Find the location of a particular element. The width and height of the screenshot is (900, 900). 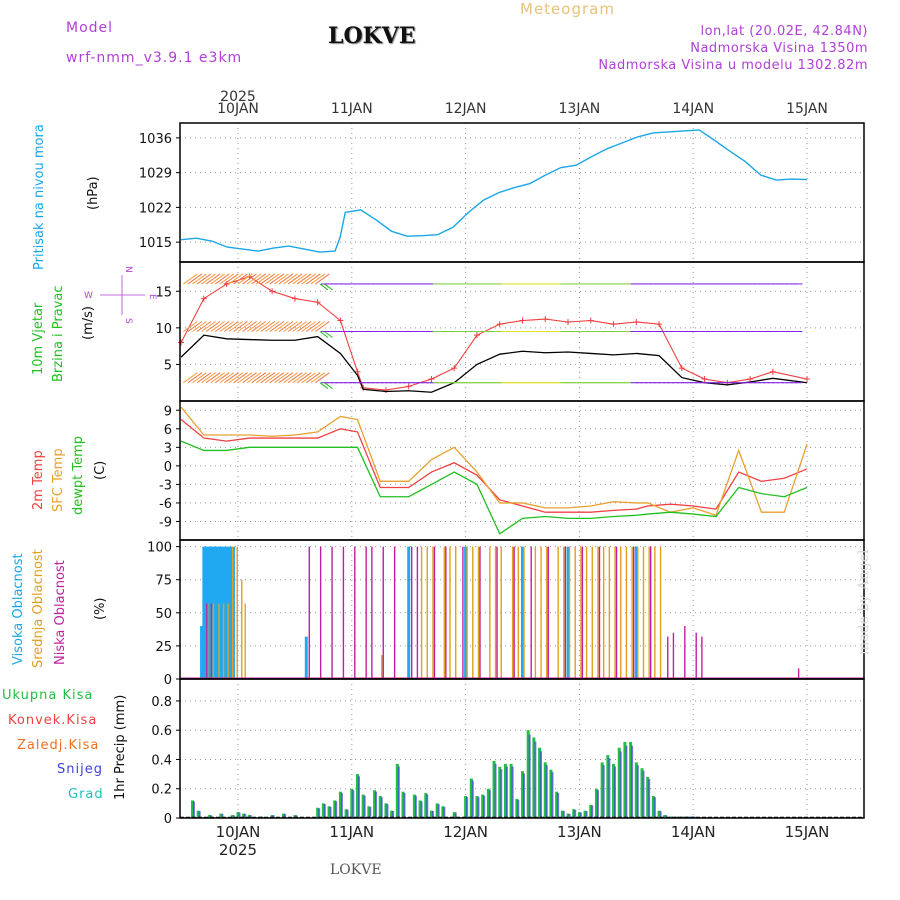

y-tick-label: 25 is located at coordinates (163, 647).